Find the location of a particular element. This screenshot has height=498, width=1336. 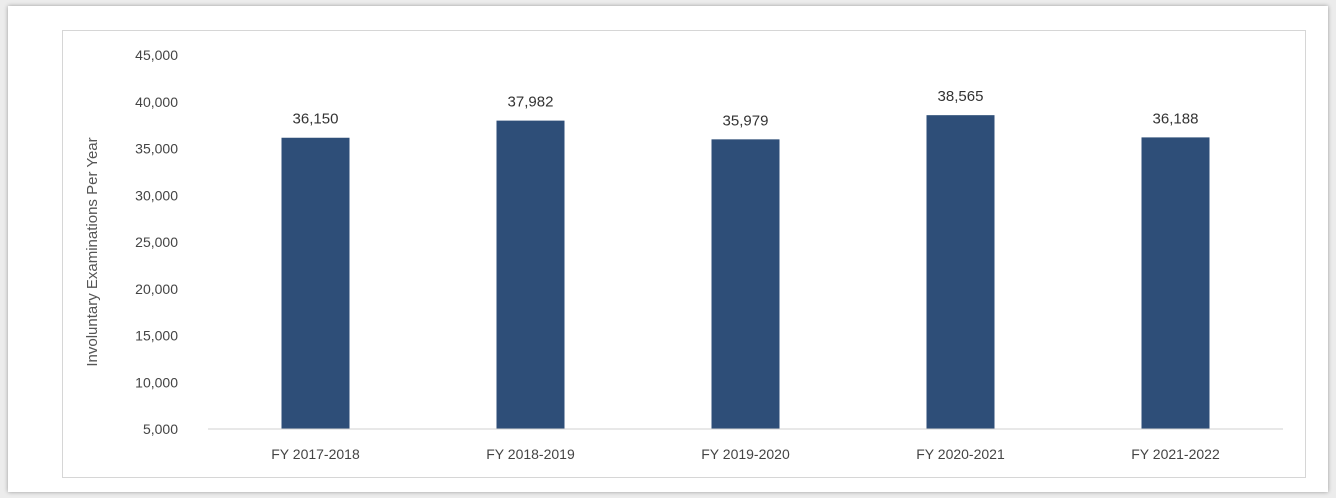

x-tick-label: FY 2021-2022 is located at coordinates (1175, 454).